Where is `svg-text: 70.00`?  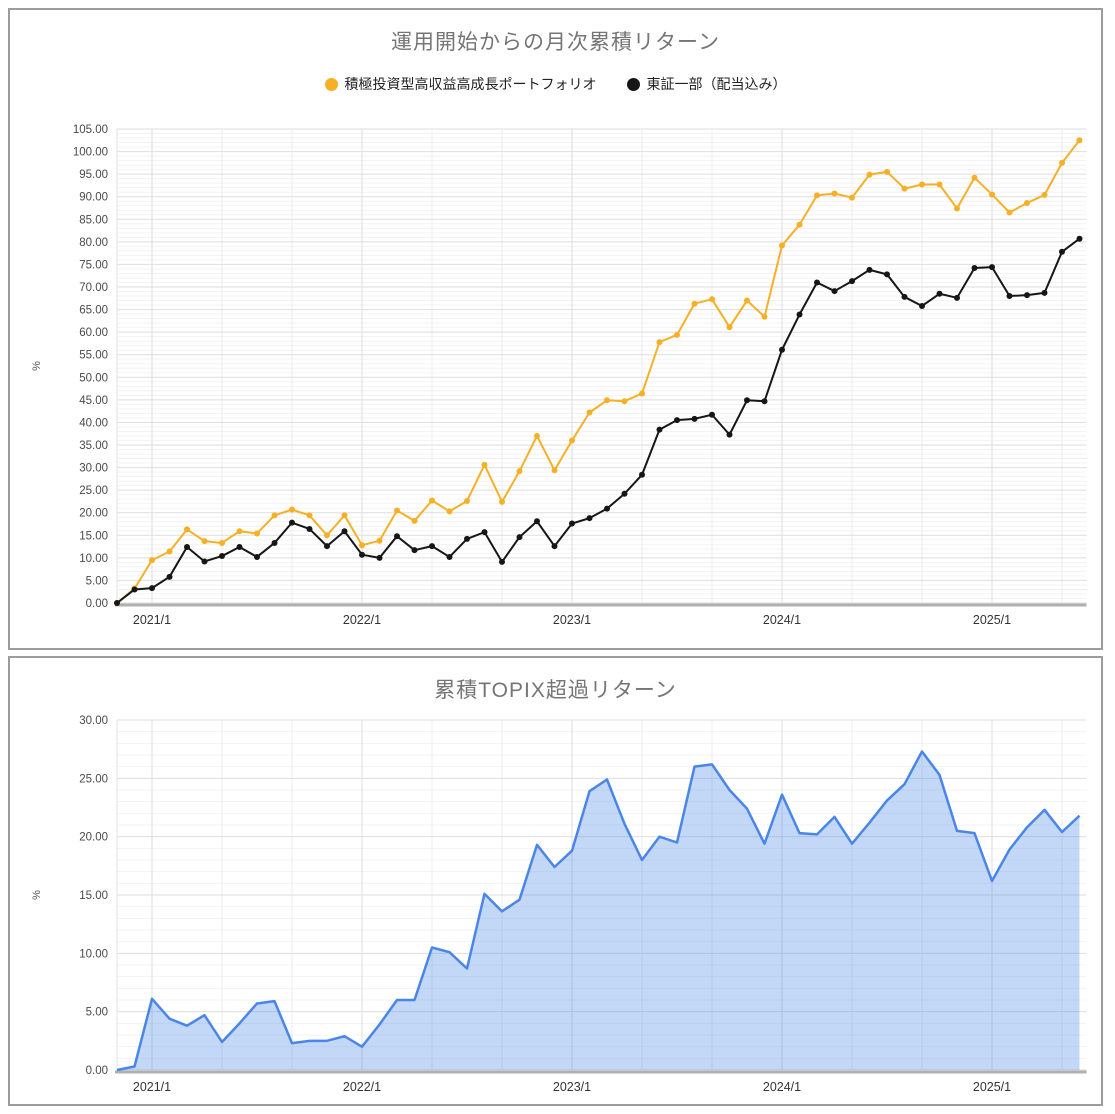
svg-text: 70.00 is located at coordinates (93, 288).